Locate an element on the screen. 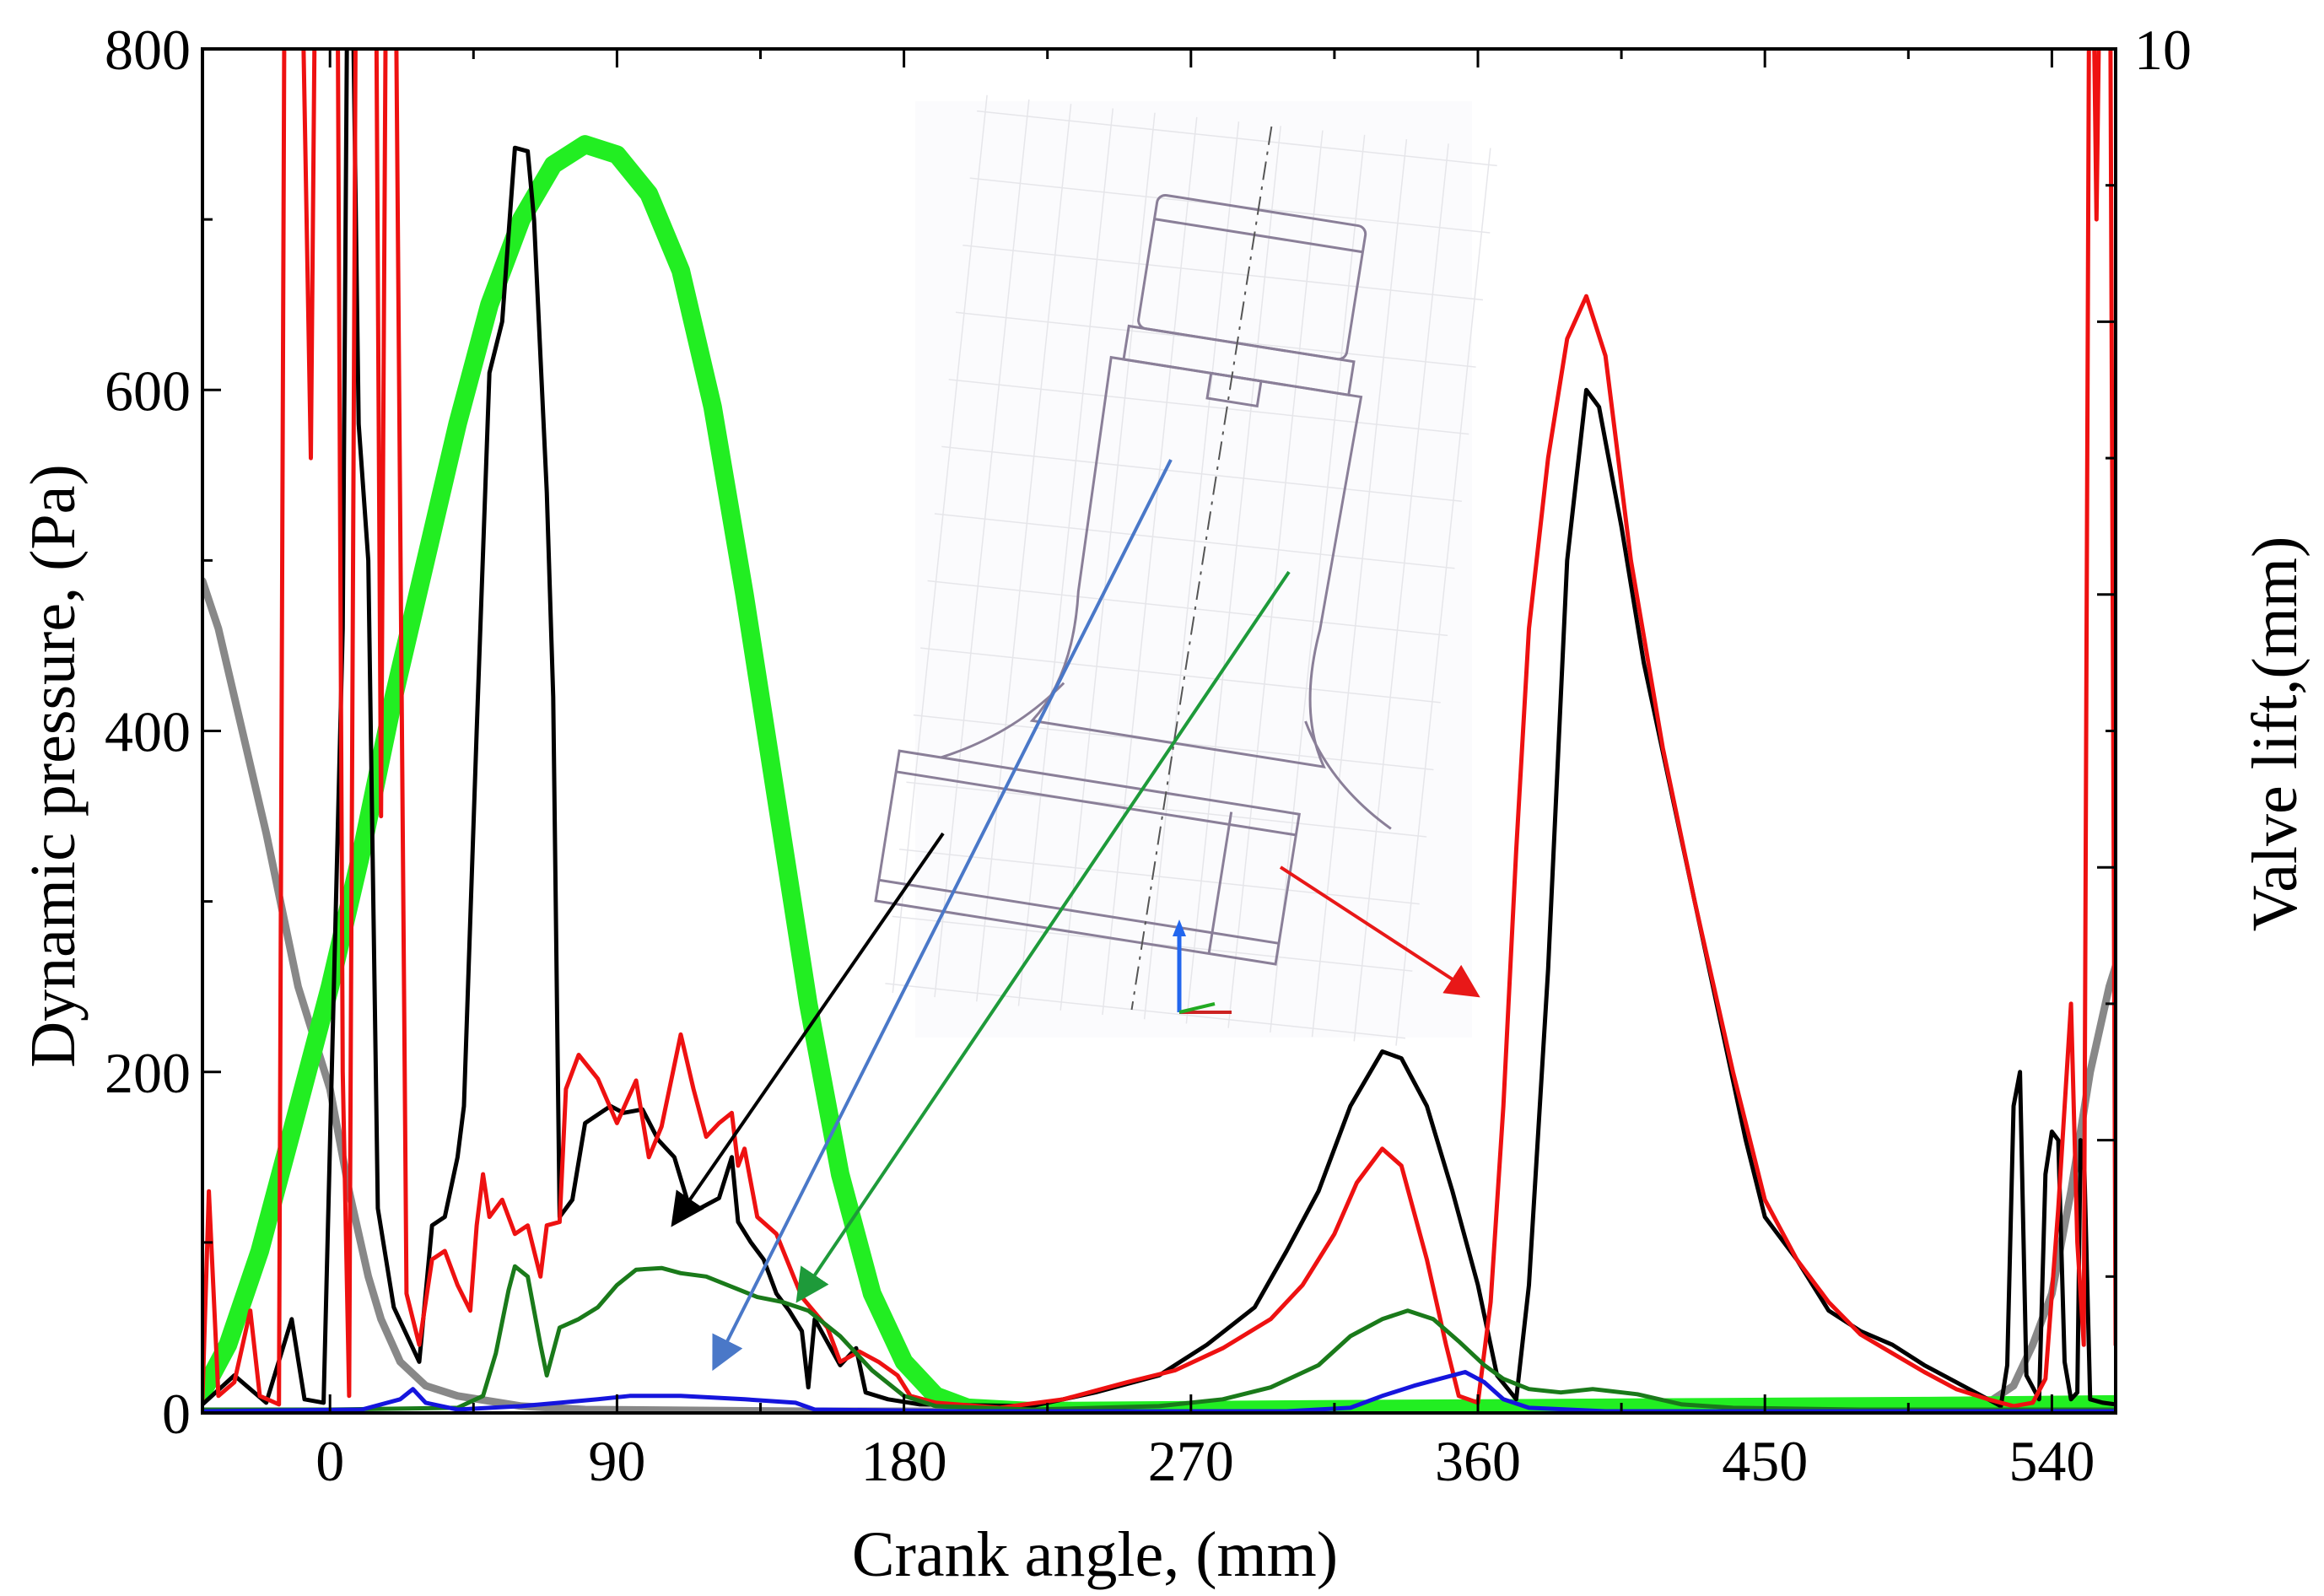  x-tick-label: 90 is located at coordinates (616, 1461).